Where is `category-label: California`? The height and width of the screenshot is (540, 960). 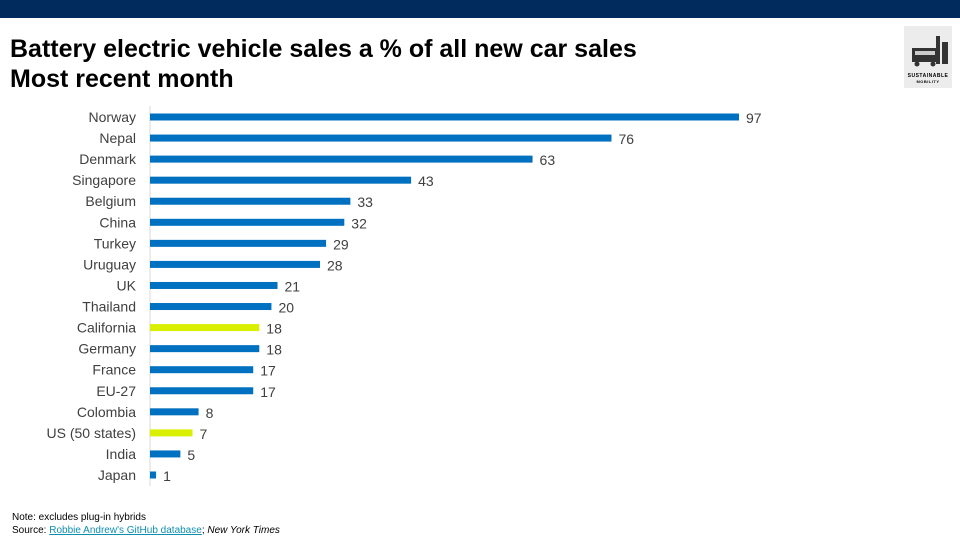 category-label: California is located at coordinates (106, 328).